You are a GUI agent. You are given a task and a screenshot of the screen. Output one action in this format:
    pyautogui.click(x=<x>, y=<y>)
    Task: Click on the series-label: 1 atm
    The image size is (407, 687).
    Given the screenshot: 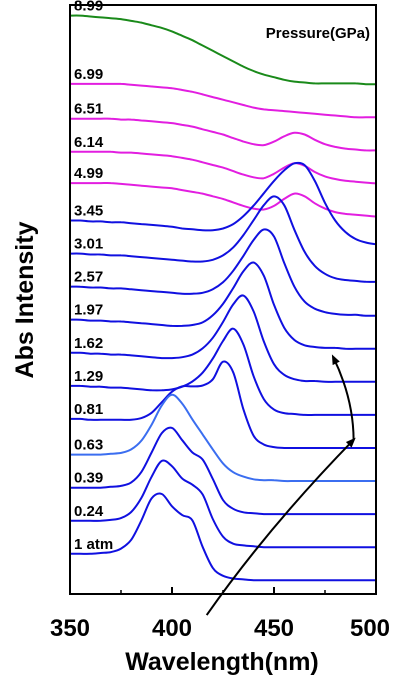 What is the action you would take?
    pyautogui.click(x=93, y=544)
    